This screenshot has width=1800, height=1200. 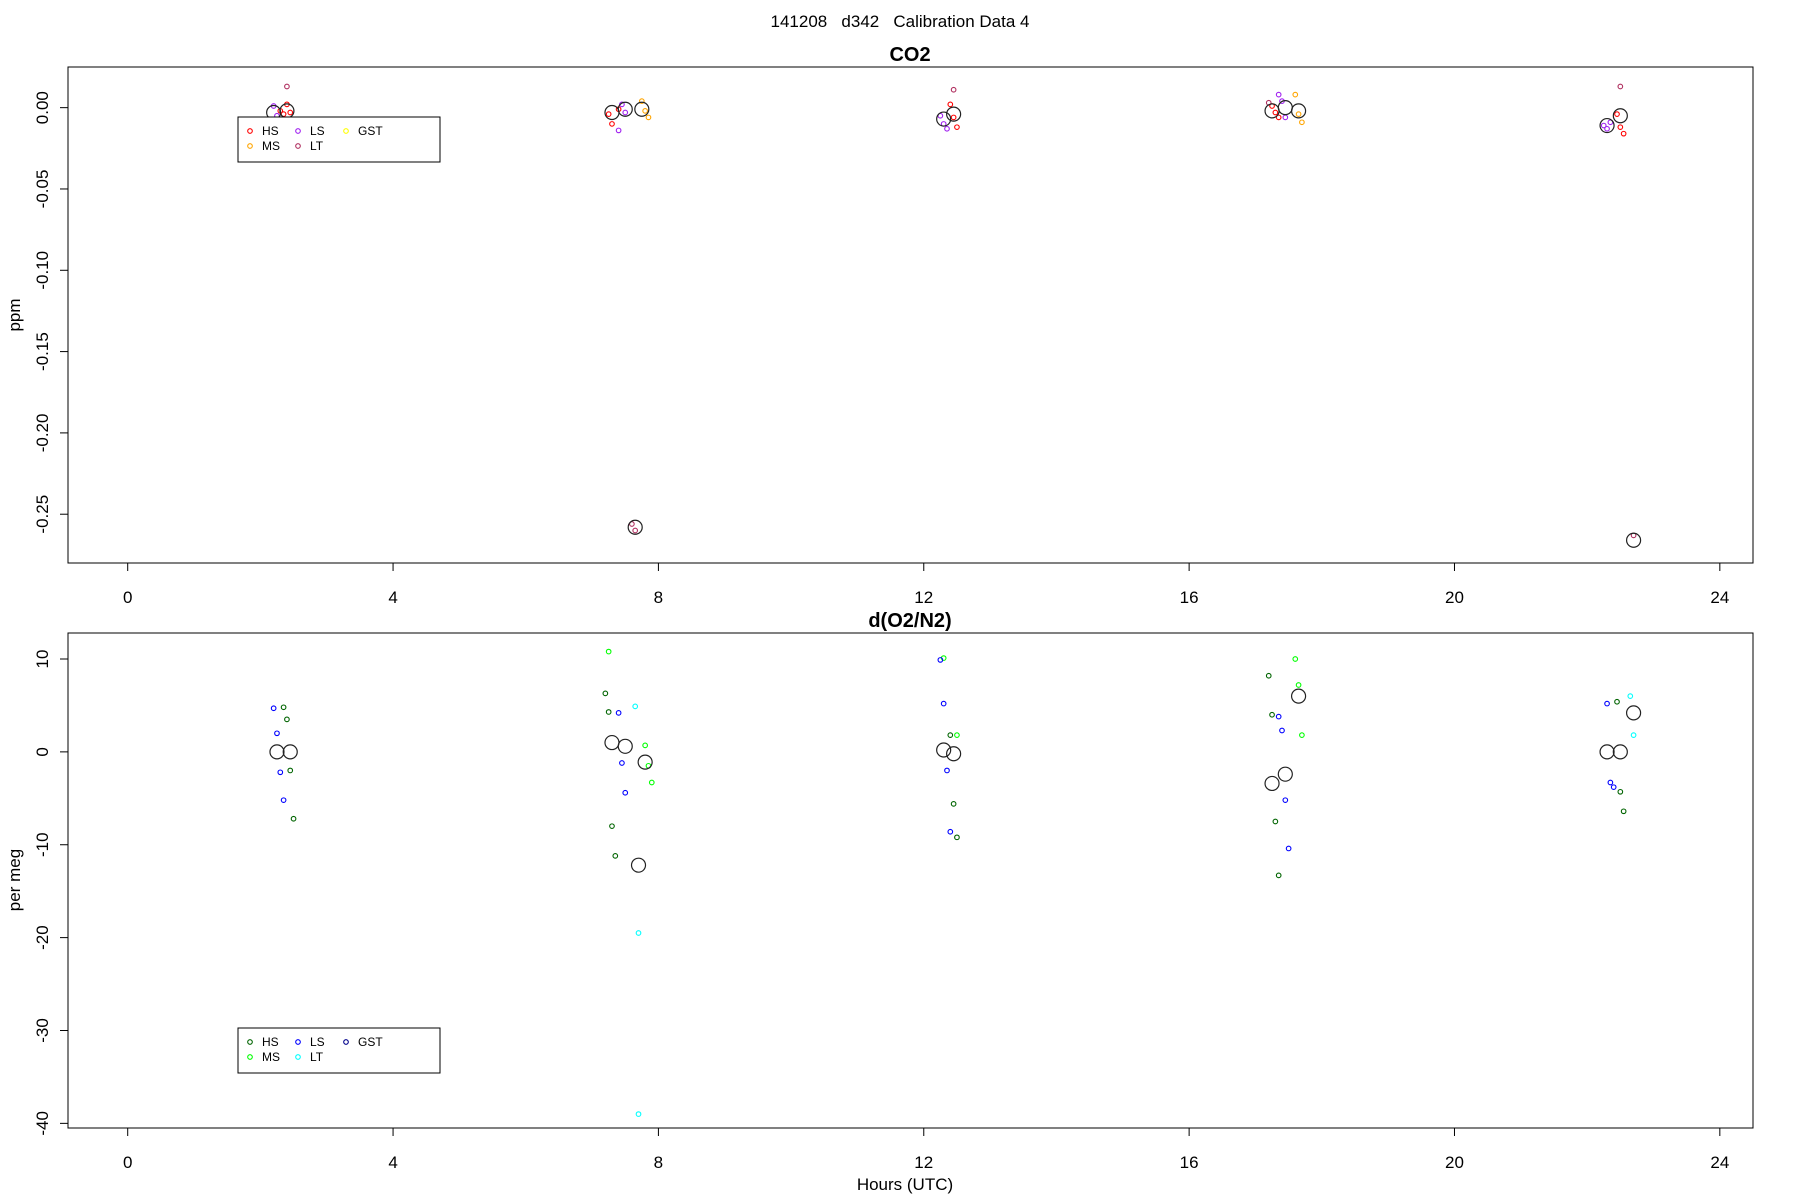 What do you see at coordinates (339, 139) in the screenshot?
I see `co2-legend-box` at bounding box center [339, 139].